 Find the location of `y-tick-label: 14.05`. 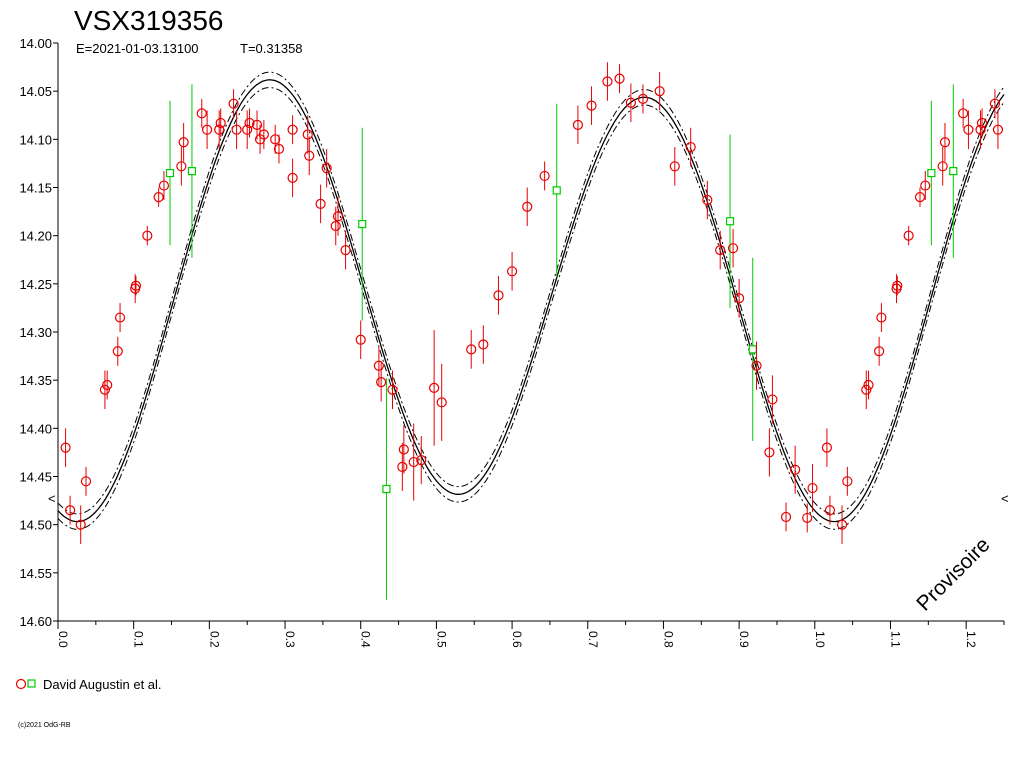

y-tick-label: 14.05 is located at coordinates (35, 91).